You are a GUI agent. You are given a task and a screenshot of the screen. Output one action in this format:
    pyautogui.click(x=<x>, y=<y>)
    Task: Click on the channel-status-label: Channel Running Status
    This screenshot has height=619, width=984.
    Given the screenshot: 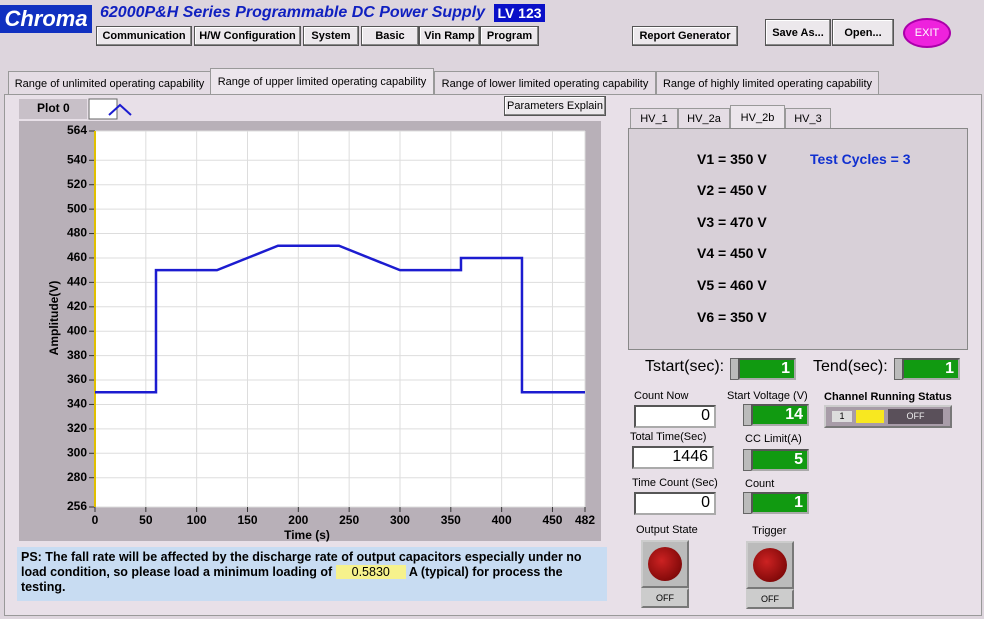 What is the action you would take?
    pyautogui.click(x=888, y=397)
    